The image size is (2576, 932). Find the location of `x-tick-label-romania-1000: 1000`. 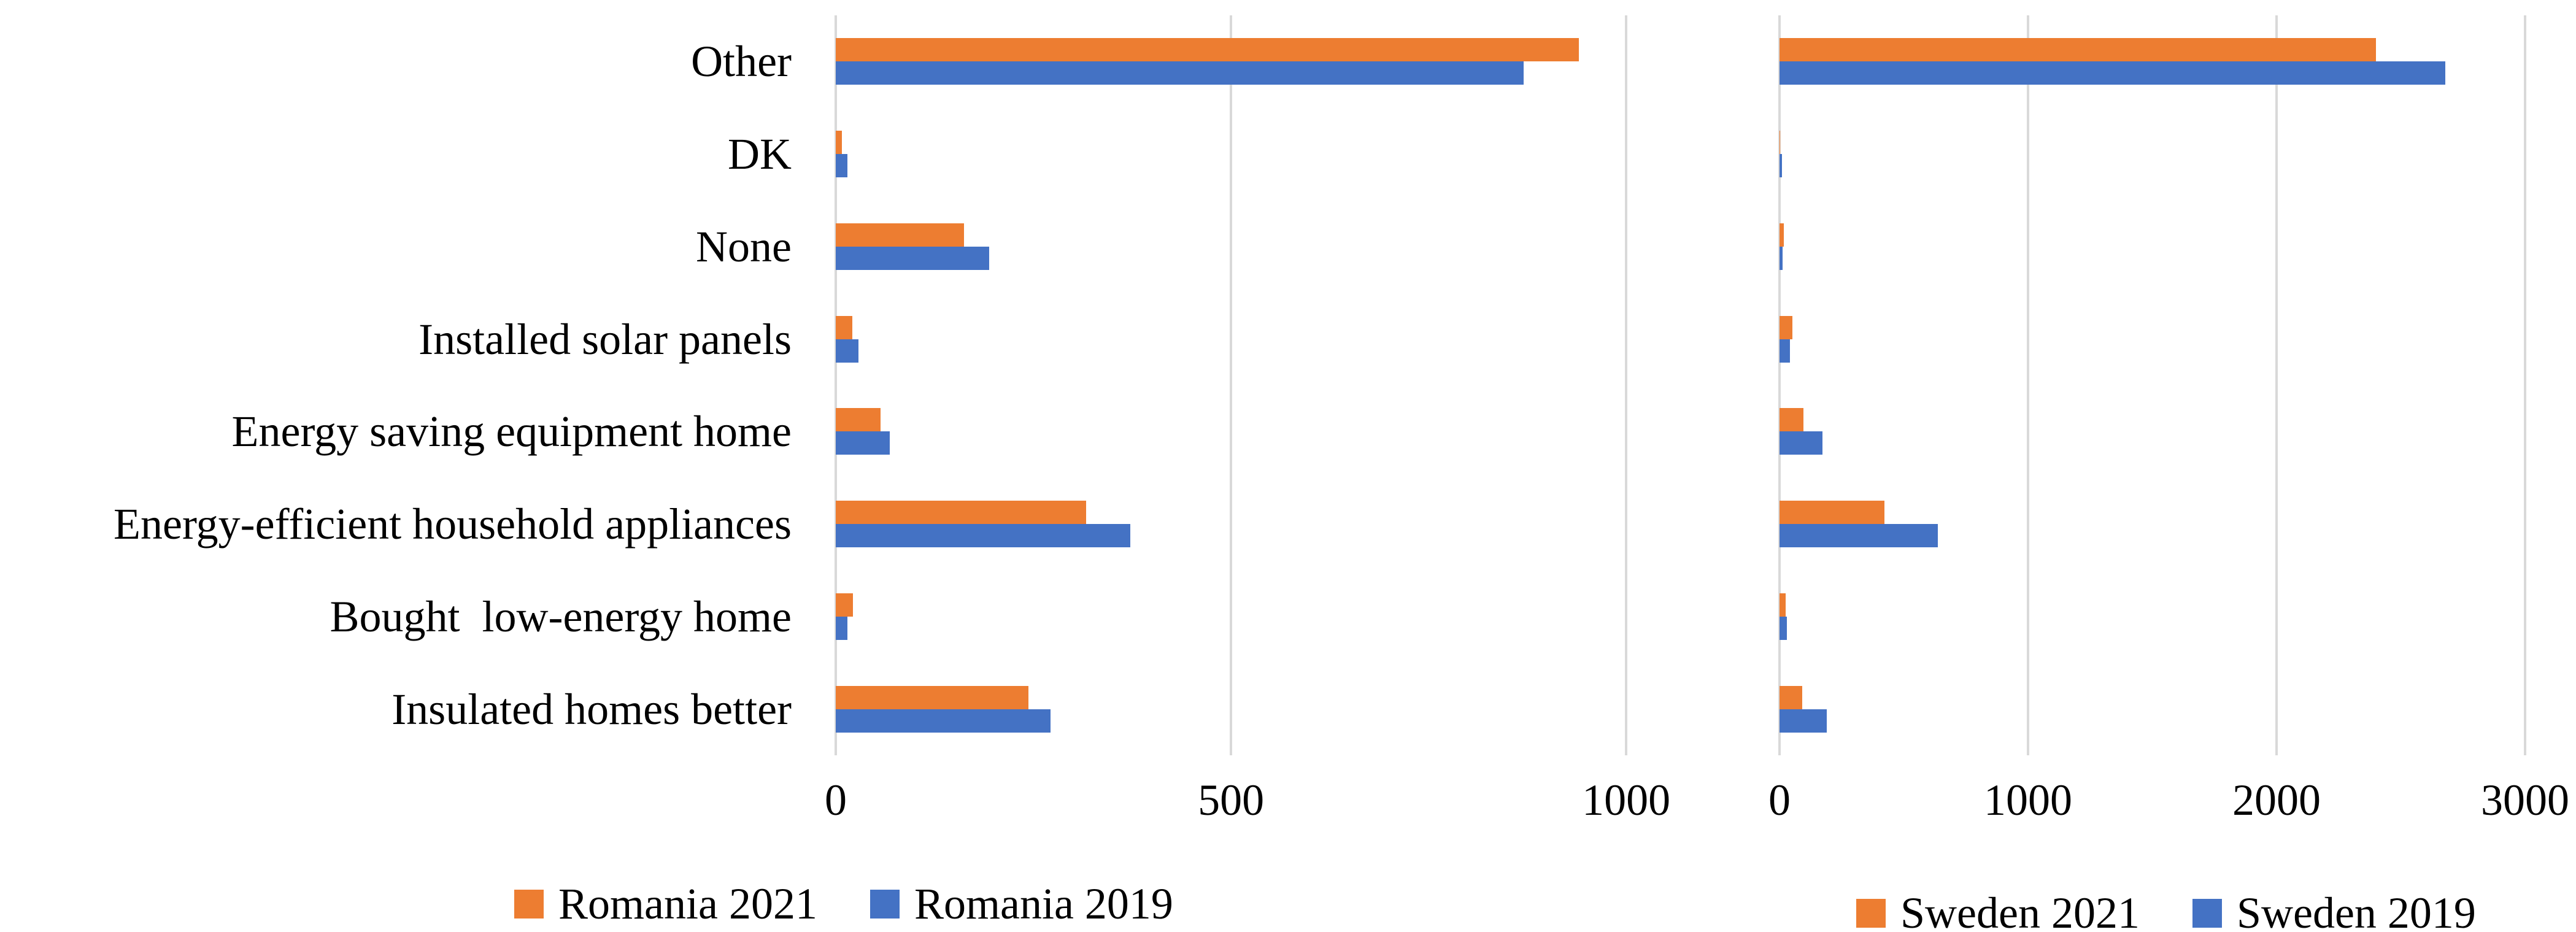

x-tick-label-romania-1000: 1000 is located at coordinates (1626, 800).